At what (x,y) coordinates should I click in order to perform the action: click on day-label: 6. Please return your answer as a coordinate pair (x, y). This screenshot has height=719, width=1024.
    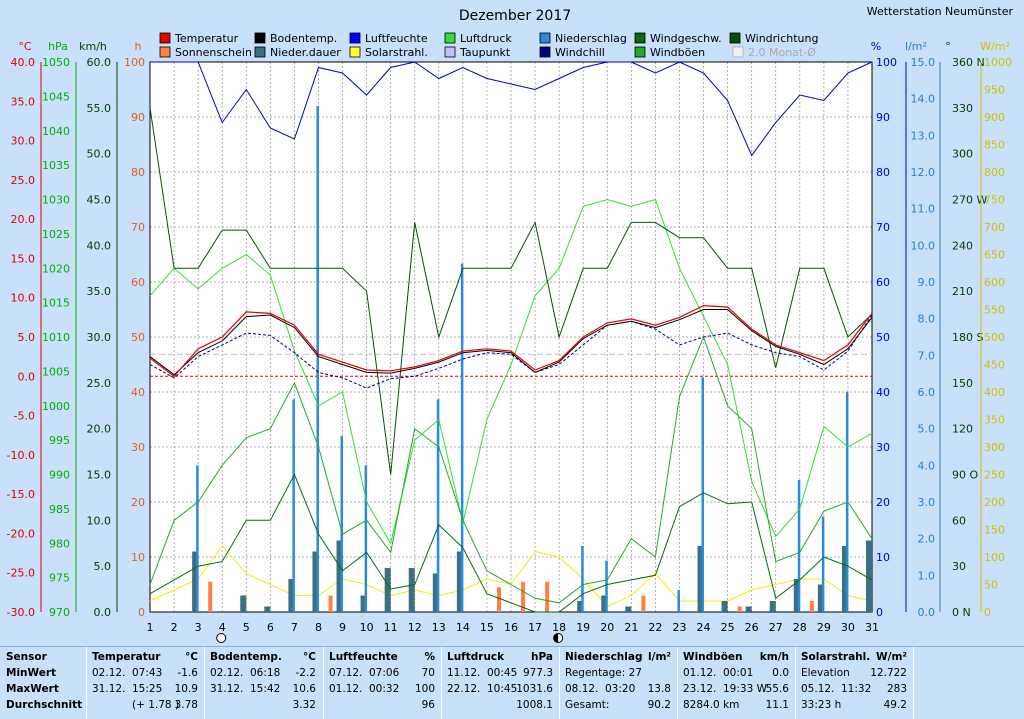
    Looking at the image, I should click on (270, 627).